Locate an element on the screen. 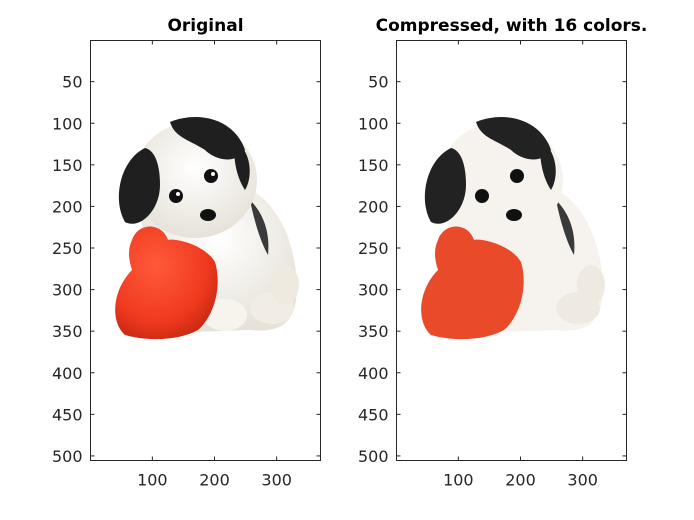 This screenshot has width=694, height=520. axes-title: Compressed, with 16 colors. is located at coordinates (512, 26).